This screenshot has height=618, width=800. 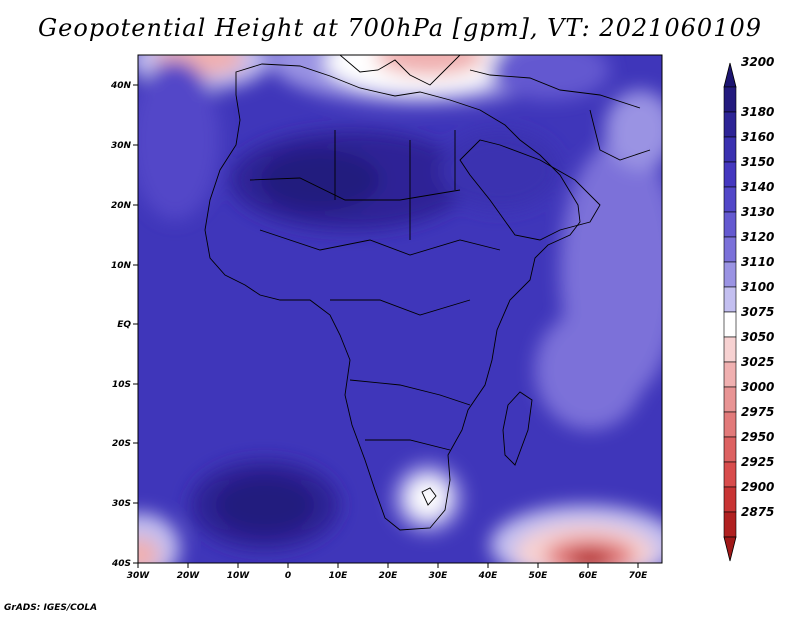 I want to click on lat-label: 10S, so click(x=121, y=385).